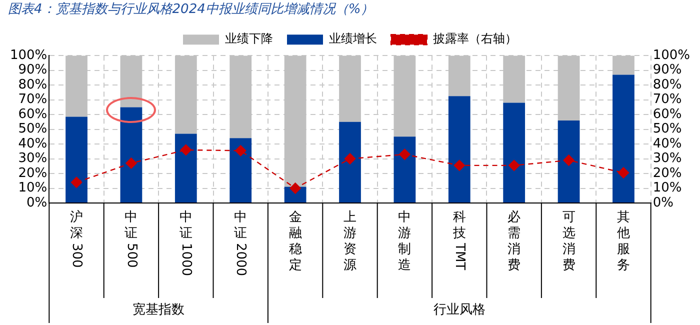  What do you see at coordinates (353, 39) in the screenshot?
I see `legend-label: 业绩增长` at bounding box center [353, 39].